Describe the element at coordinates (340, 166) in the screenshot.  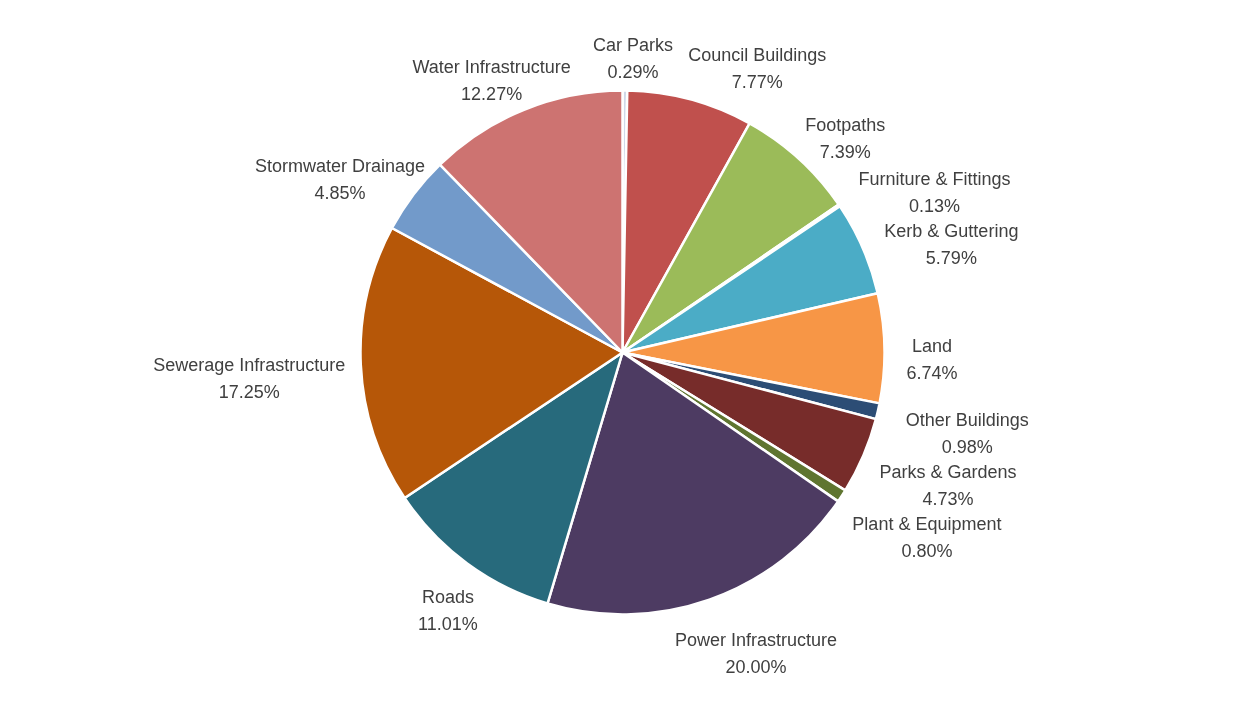
I see `slice-label: Stormwater Drainage` at that location.